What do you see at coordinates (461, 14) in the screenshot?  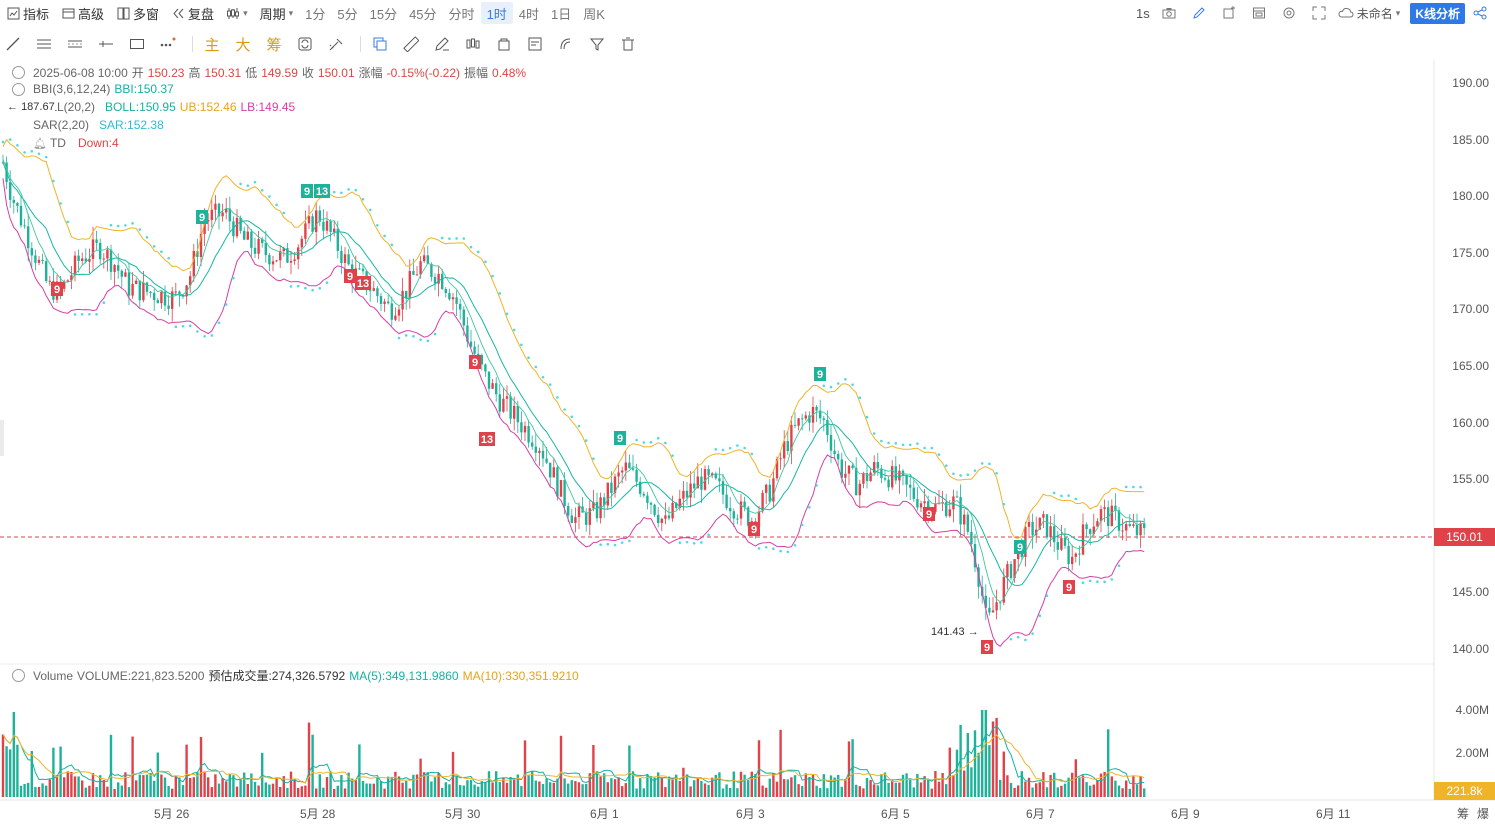 I see `period-tab: 分时` at bounding box center [461, 14].